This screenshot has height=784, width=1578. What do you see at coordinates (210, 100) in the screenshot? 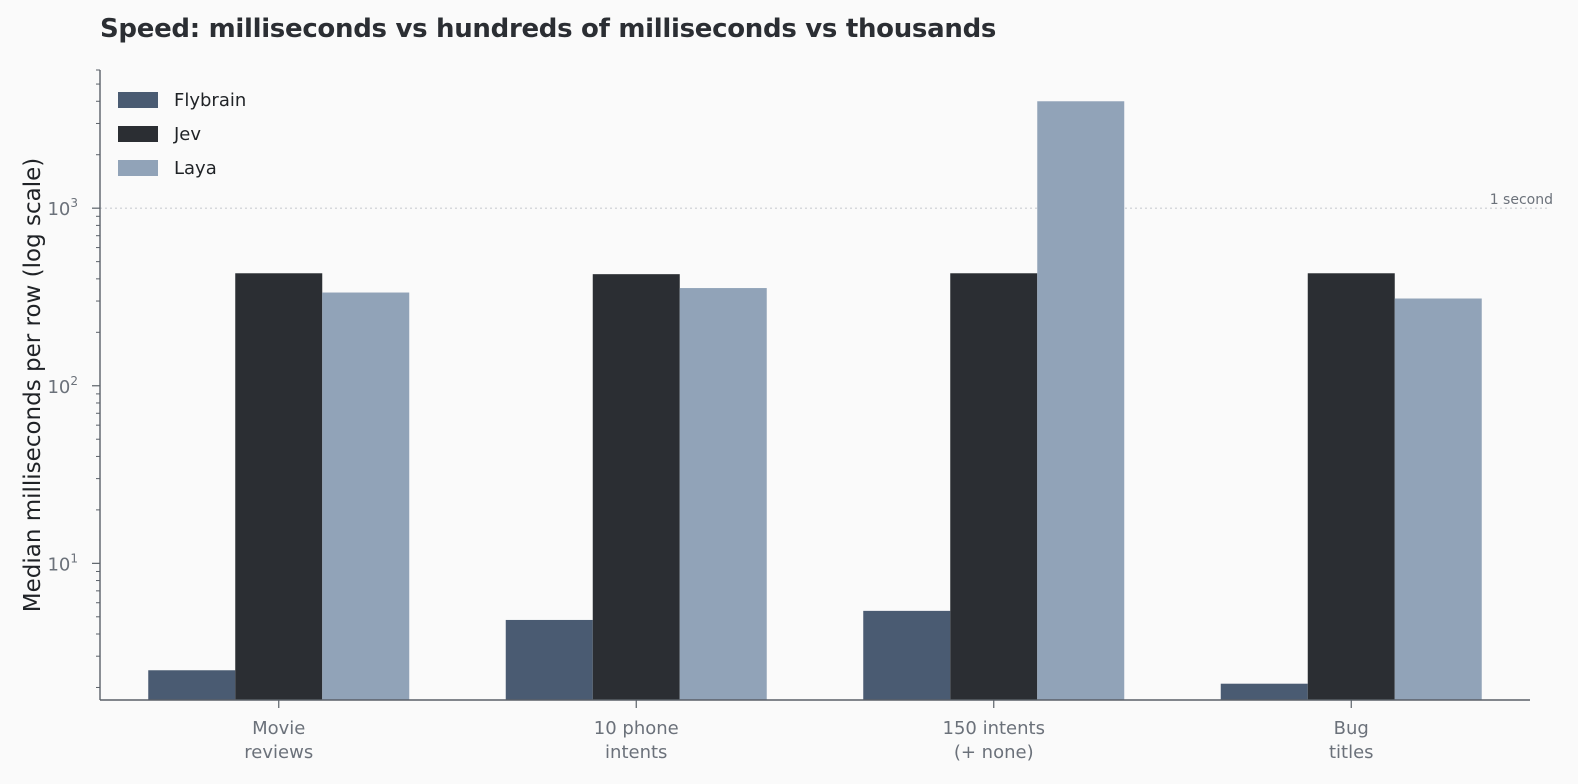
I see `legend-label-flybrain: Flybrain` at bounding box center [210, 100].